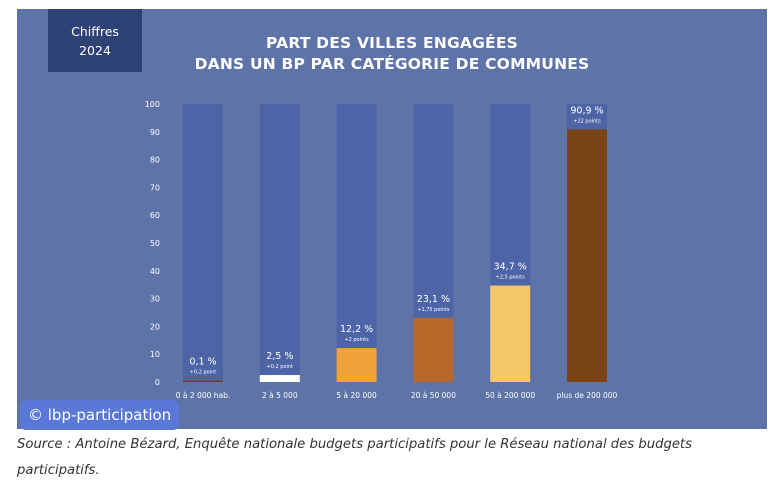 This screenshot has width=781, height=486. What do you see at coordinates (155, 299) in the screenshot?
I see `y-tick-label: 30` at bounding box center [155, 299].